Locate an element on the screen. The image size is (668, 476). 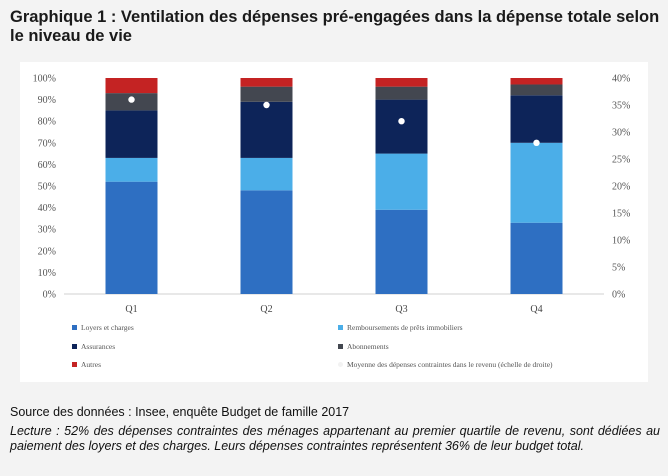
y-left-tick-label: 30% is located at coordinates (47, 230).